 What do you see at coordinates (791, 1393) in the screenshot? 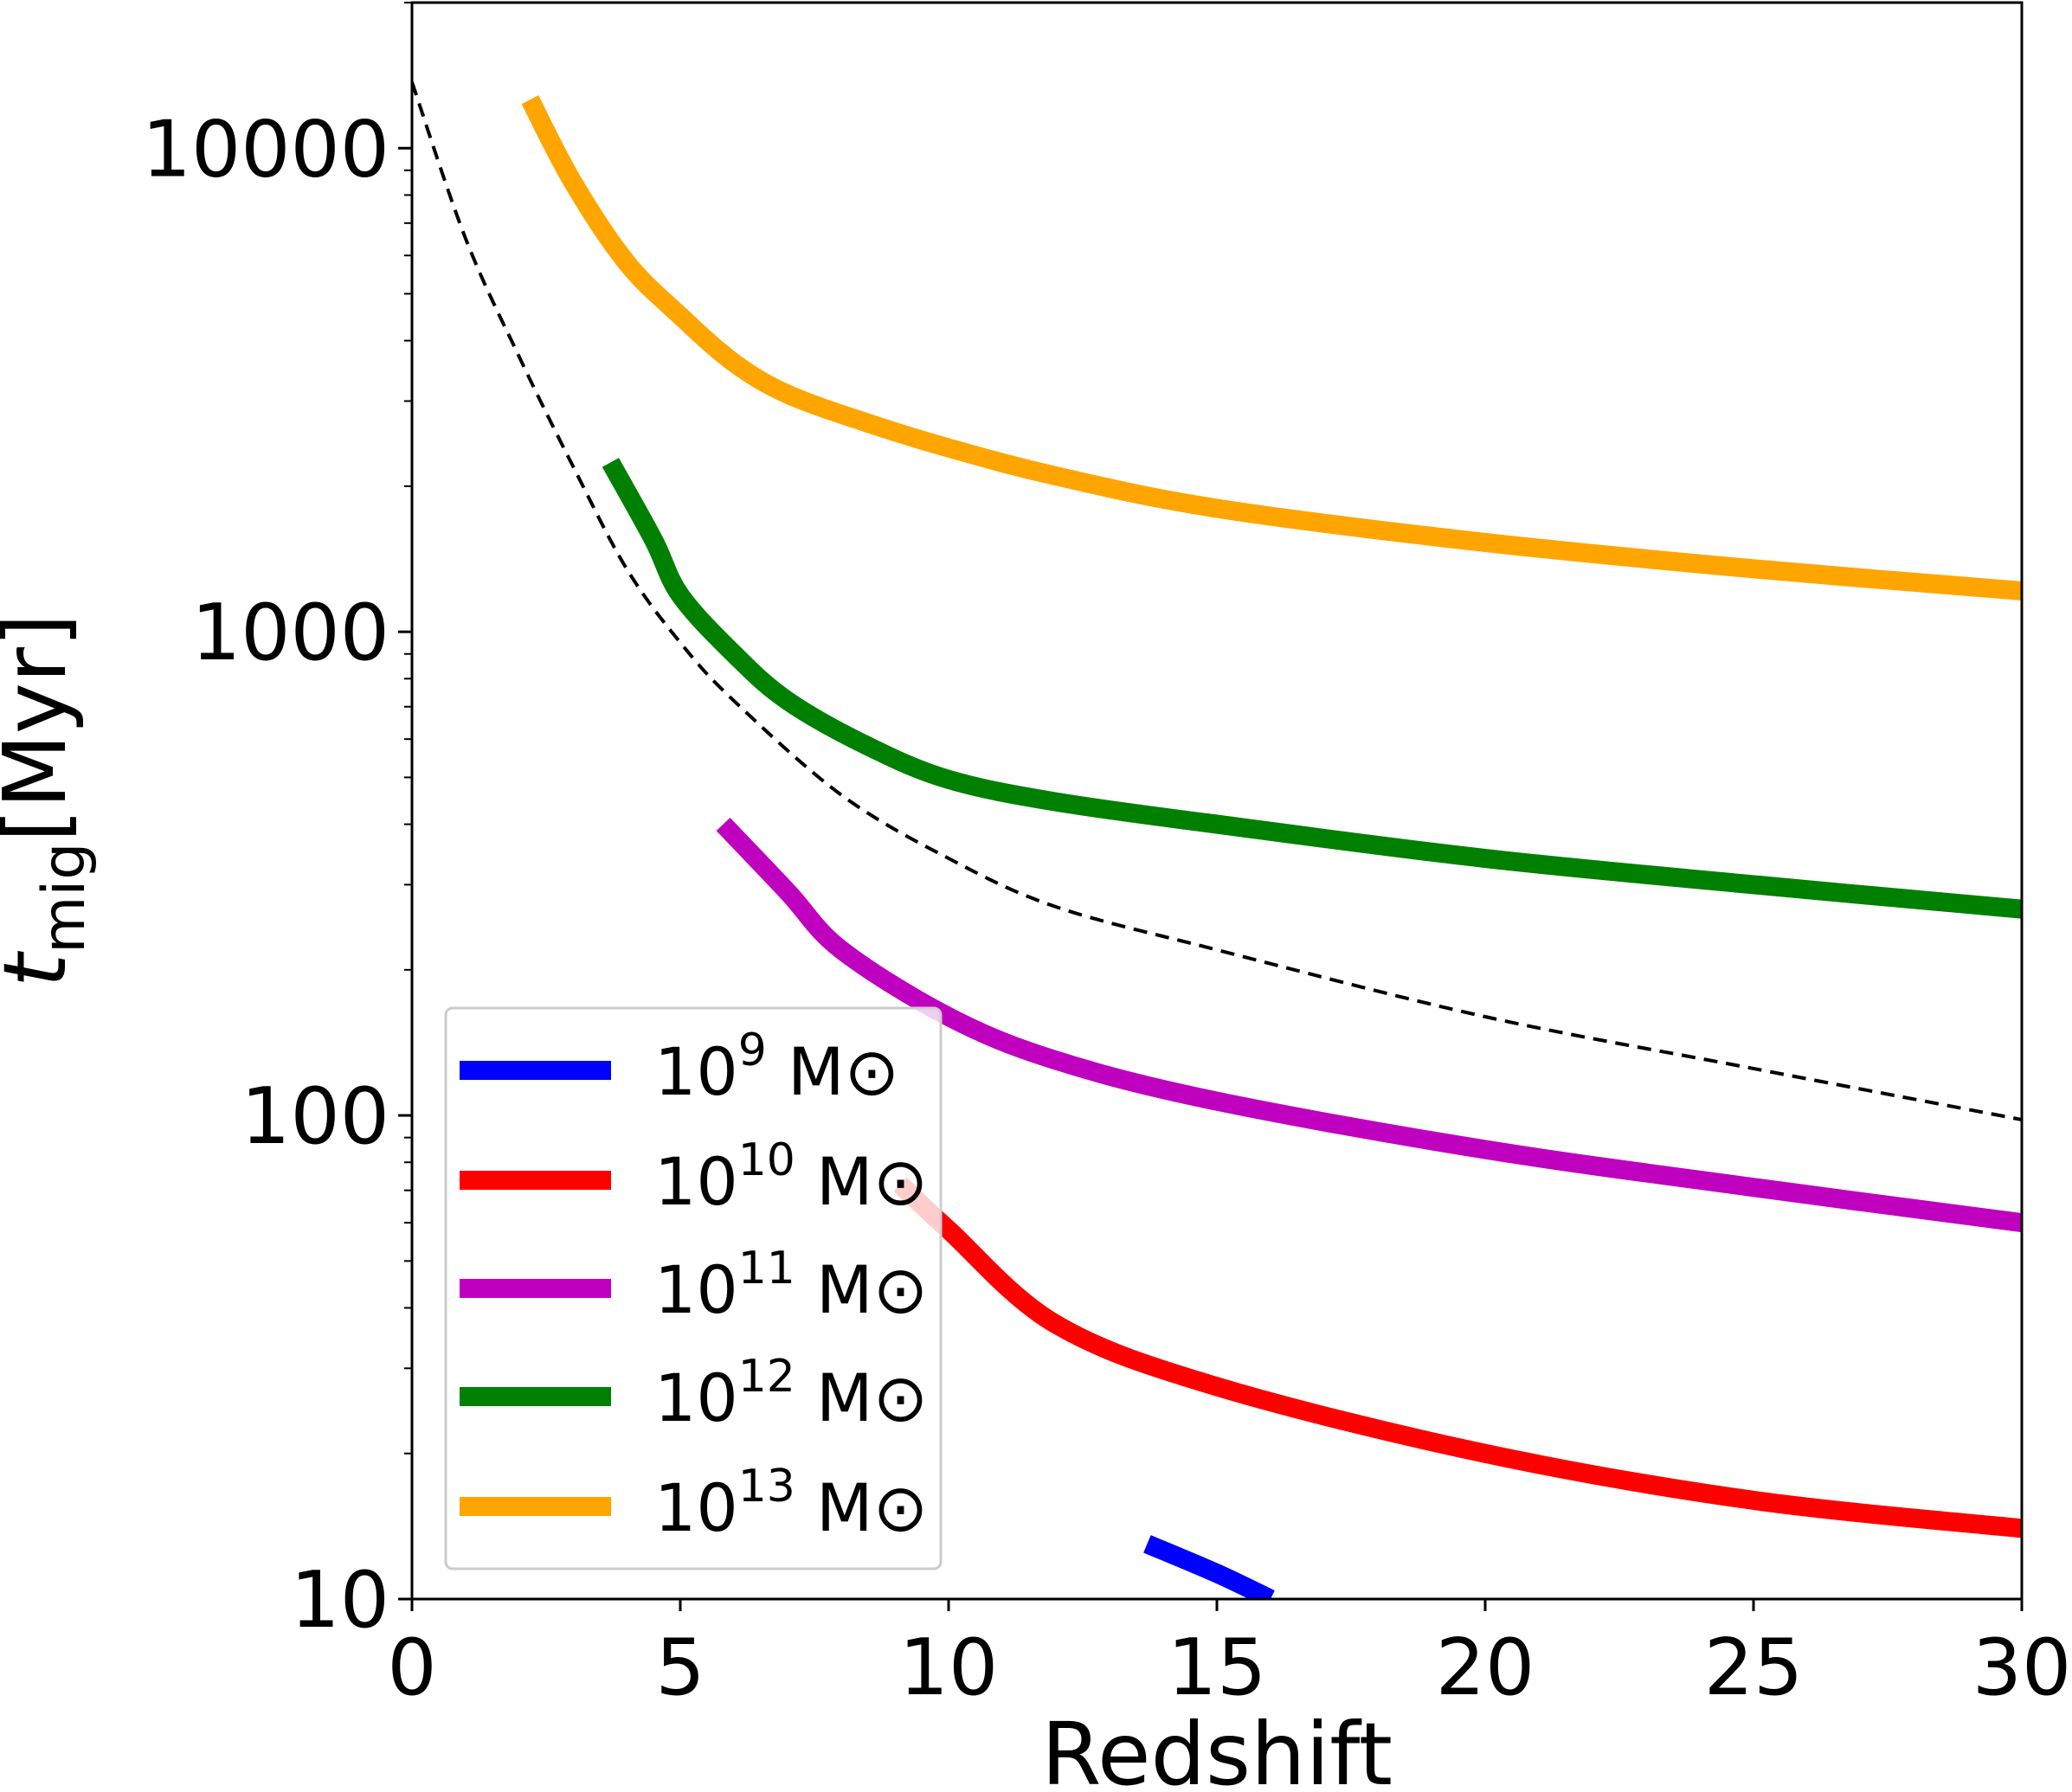
I see `legend-label-12: 1012 M⊙` at bounding box center [791, 1393].